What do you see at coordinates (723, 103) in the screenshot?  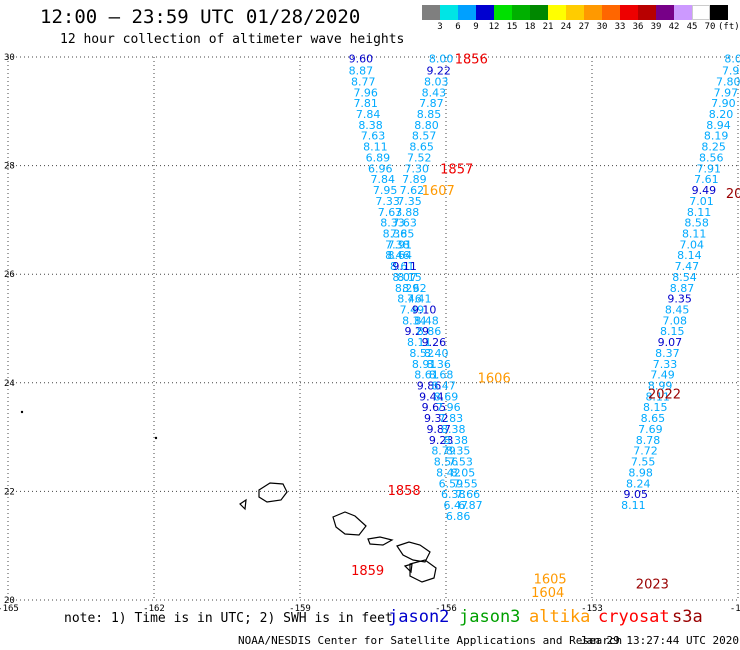 I see `wave-height-label: 7.90` at bounding box center [723, 103].